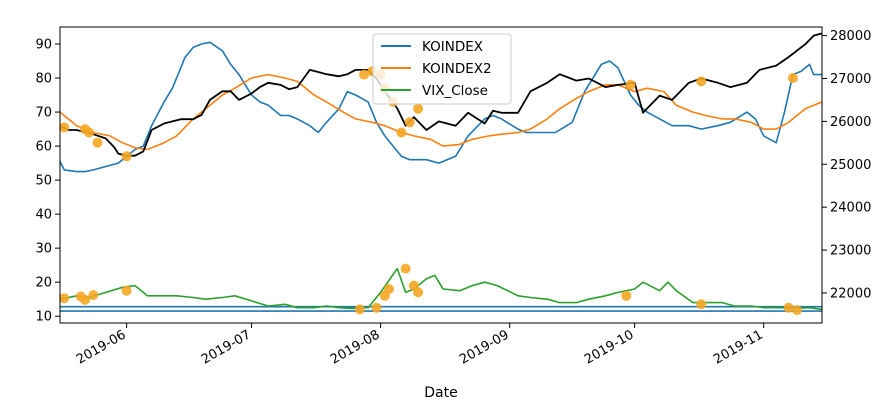  I want to click on x-tick-label: 2019-11, so click(738, 347).